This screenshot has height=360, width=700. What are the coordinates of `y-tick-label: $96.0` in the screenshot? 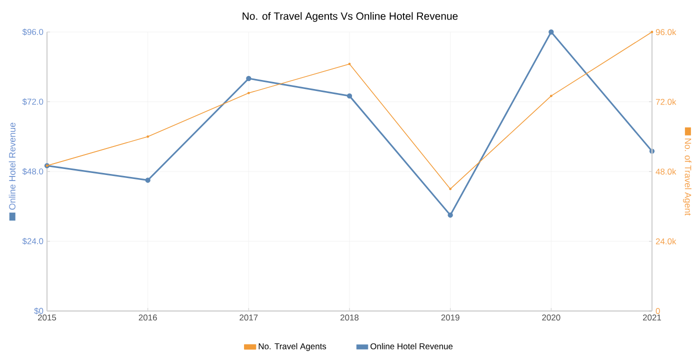 It's located at (33, 32).